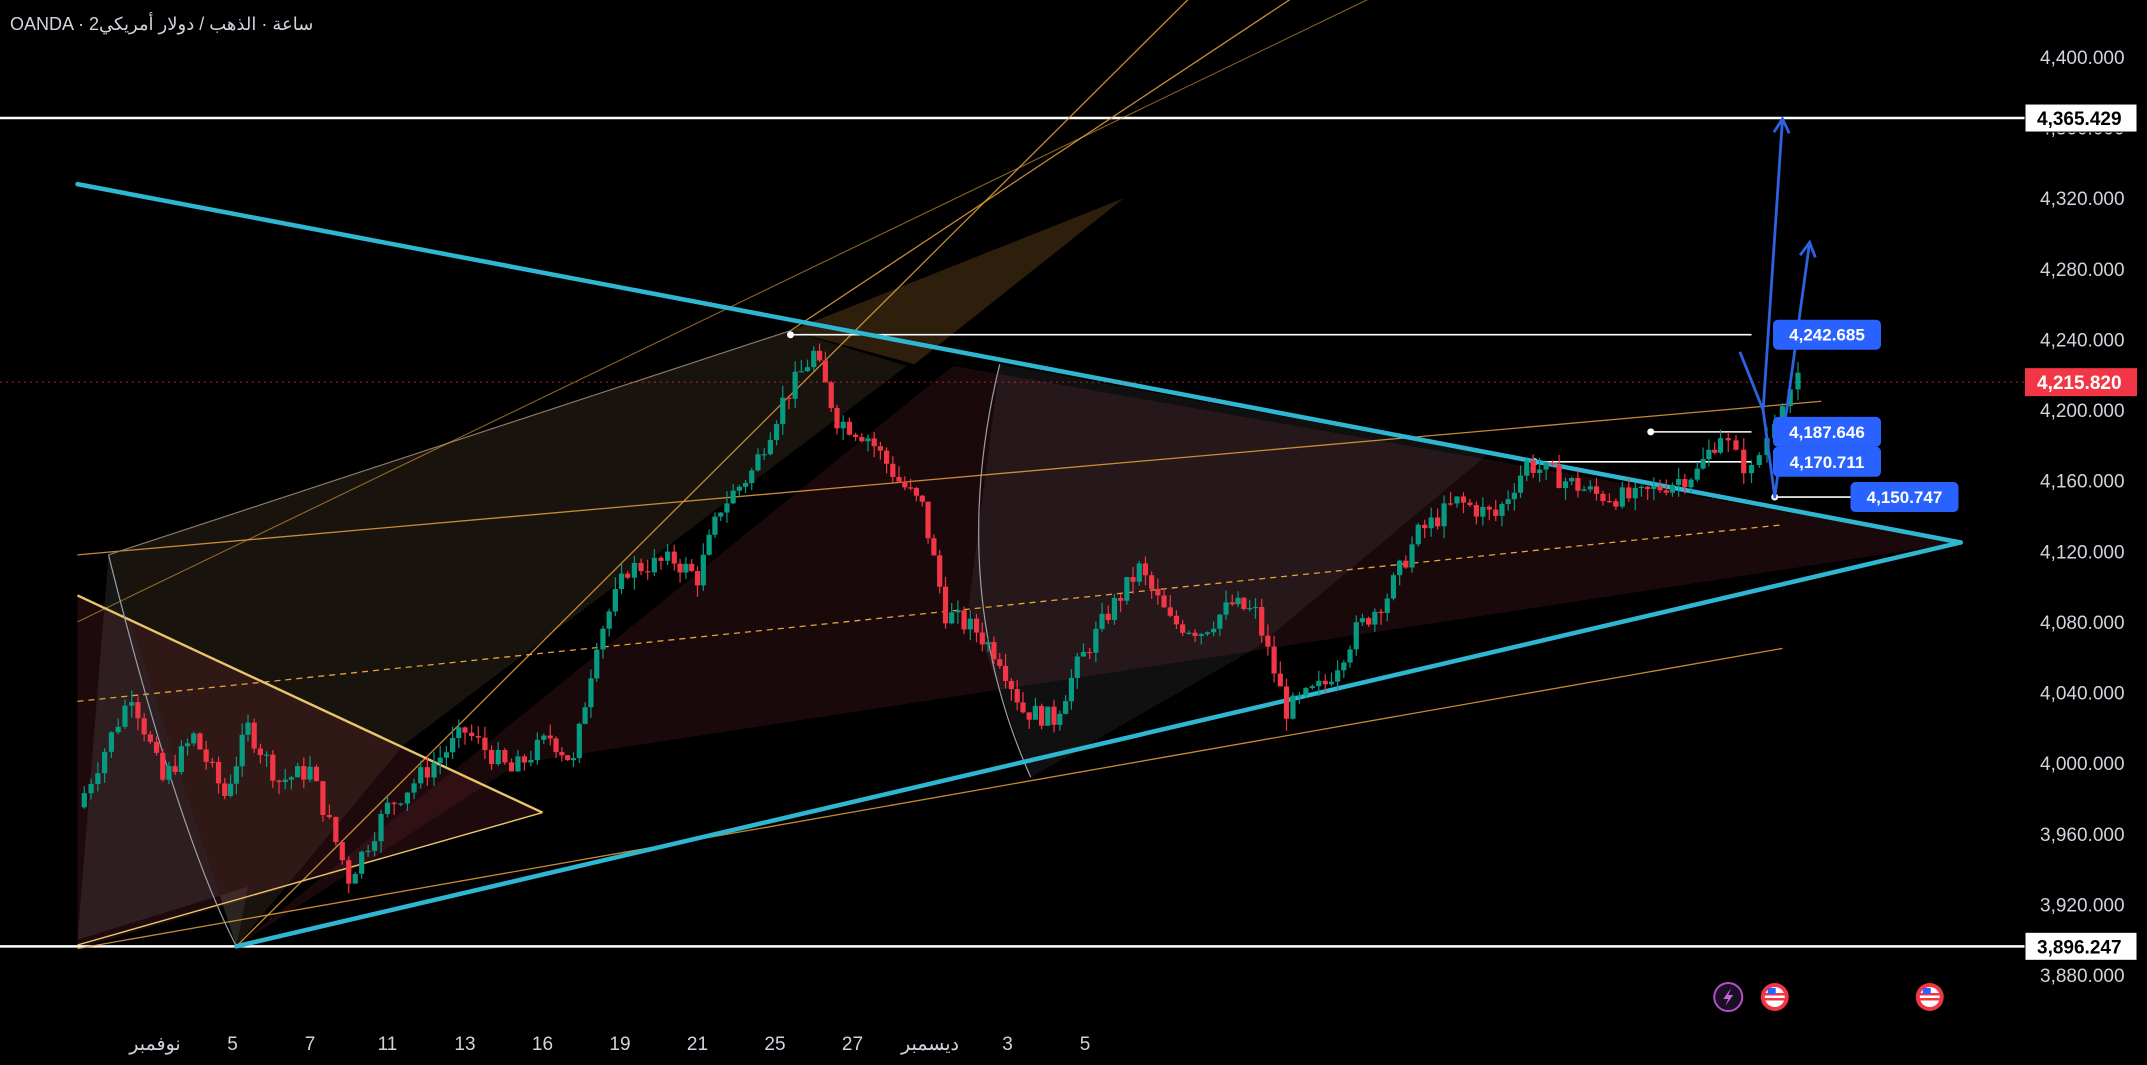 The image size is (2147, 1065). I want to click on level-anchor-dot, so click(790, 335).